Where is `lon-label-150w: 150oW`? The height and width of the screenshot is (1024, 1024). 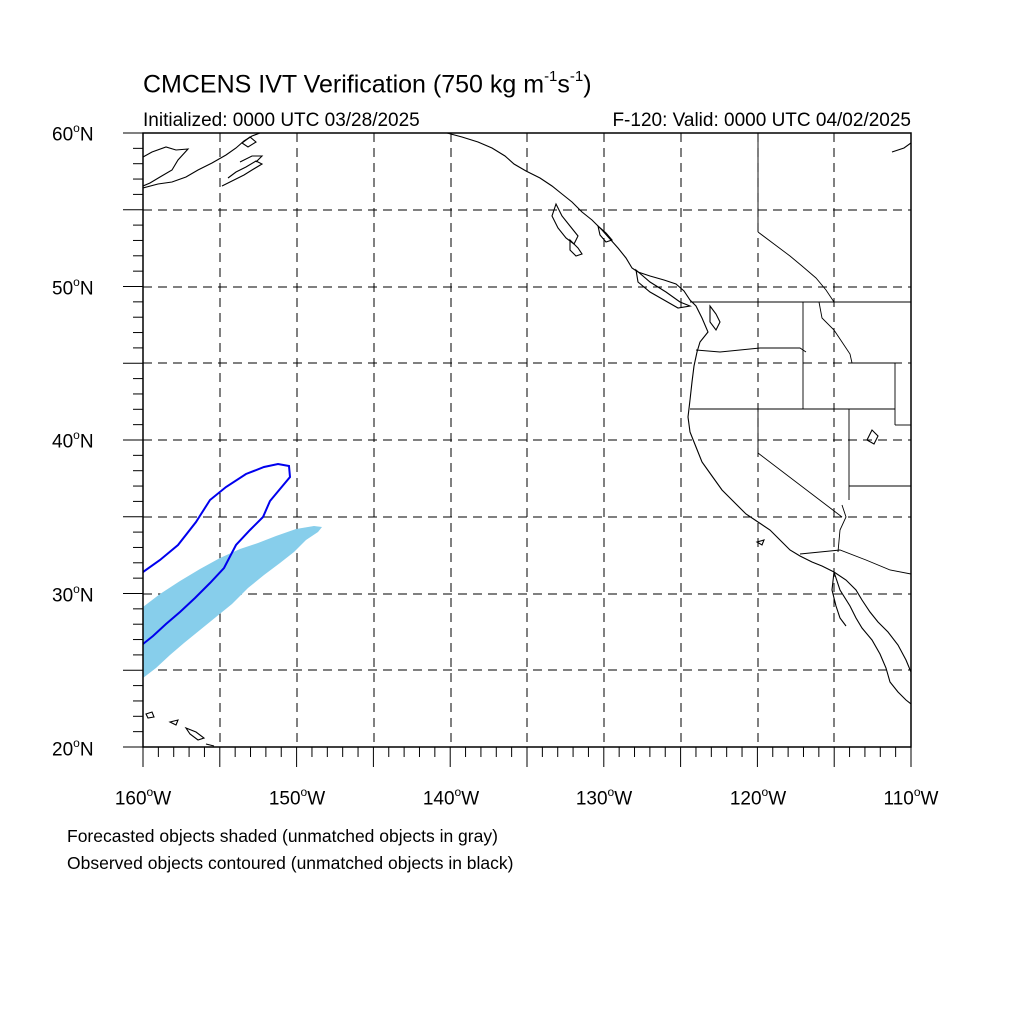 lon-label-150w: 150oW is located at coordinates (297, 797).